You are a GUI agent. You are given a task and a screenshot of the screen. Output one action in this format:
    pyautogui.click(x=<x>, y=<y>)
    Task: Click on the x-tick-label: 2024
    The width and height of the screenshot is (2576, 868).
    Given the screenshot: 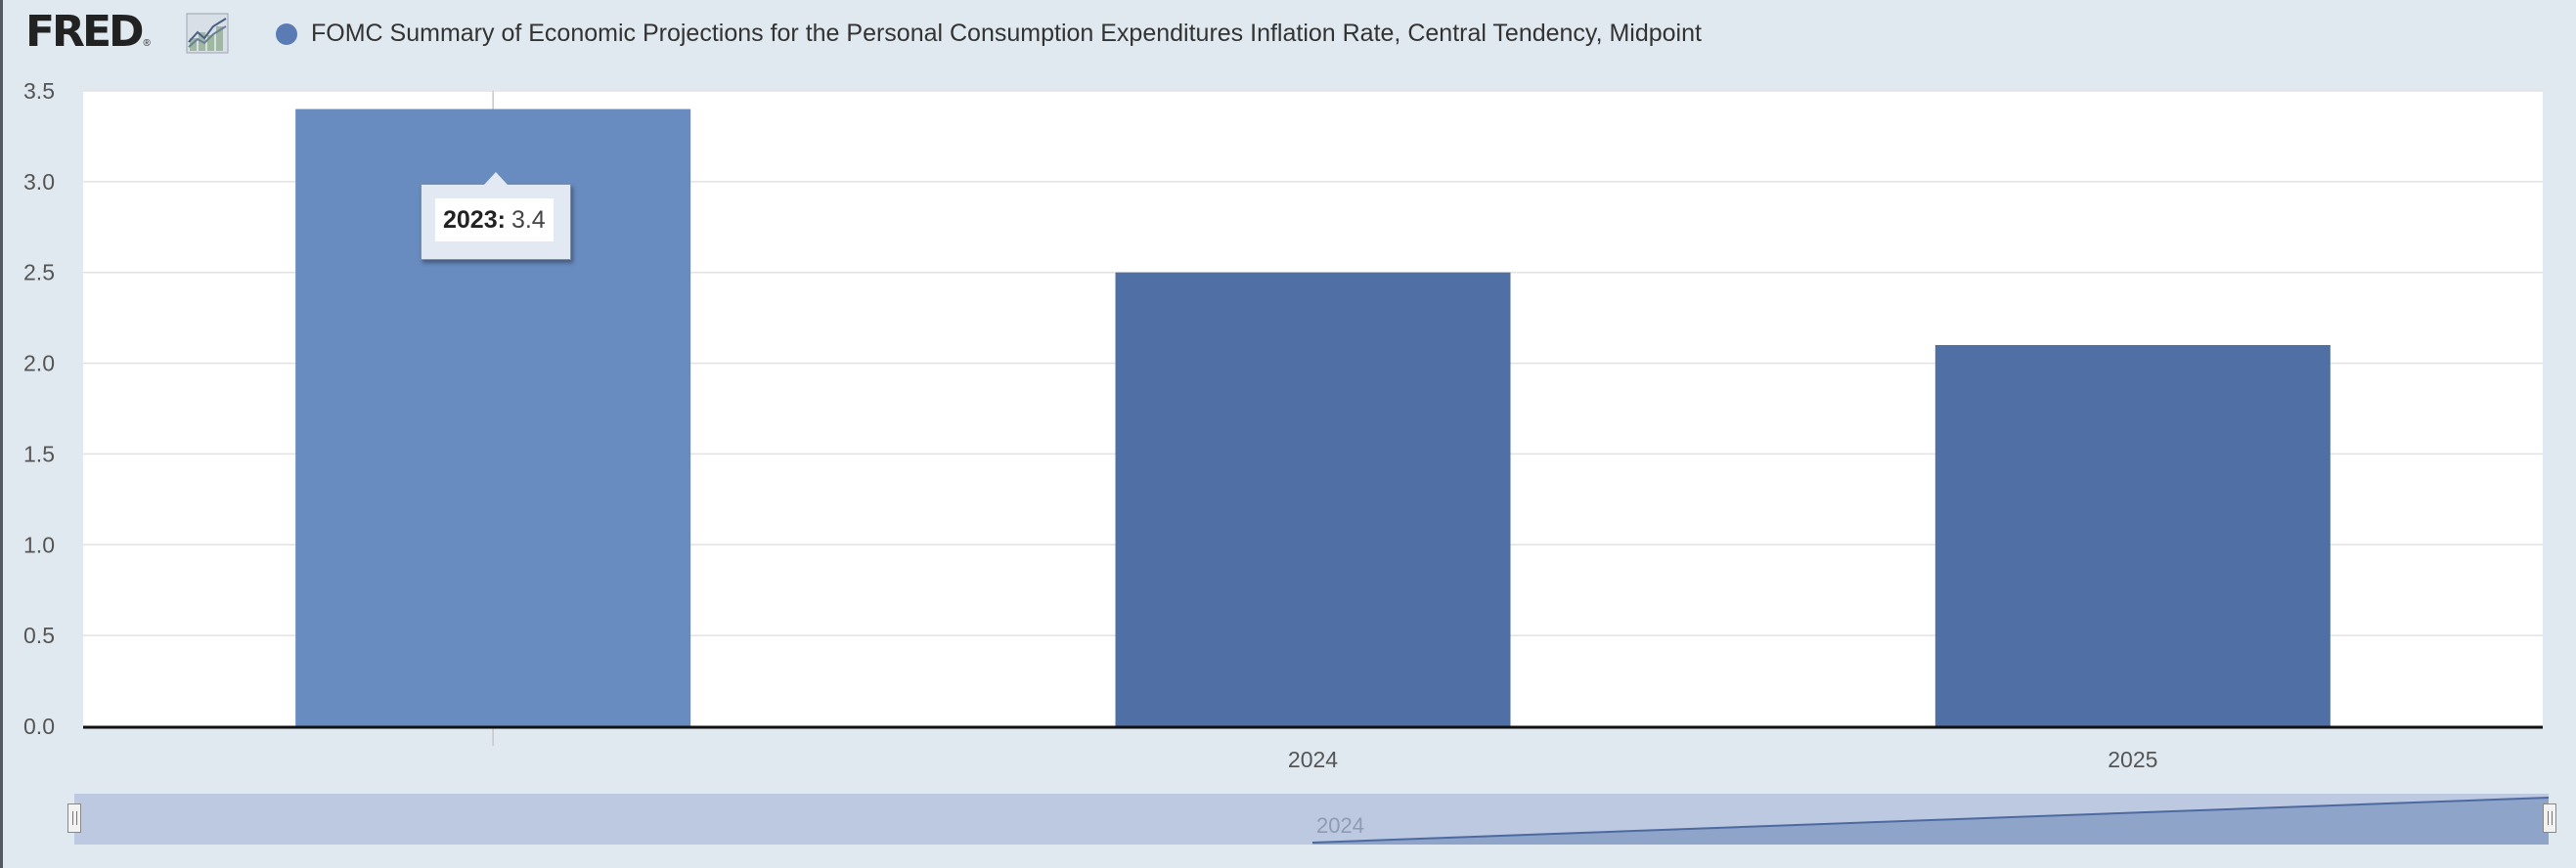 What is the action you would take?
    pyautogui.click(x=1313, y=759)
    